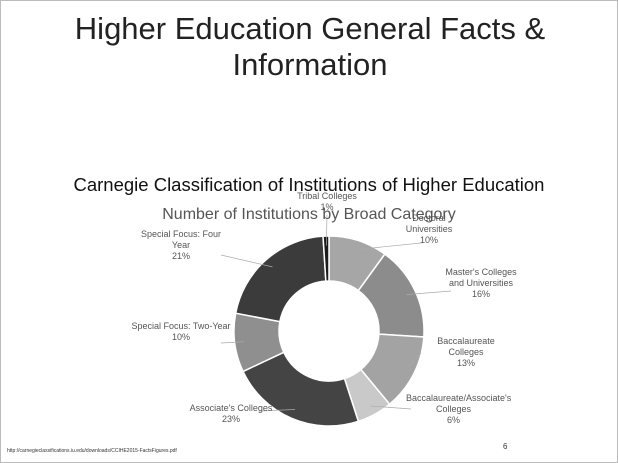 The image size is (618, 463). I want to click on value-label: 21%, so click(180, 256).